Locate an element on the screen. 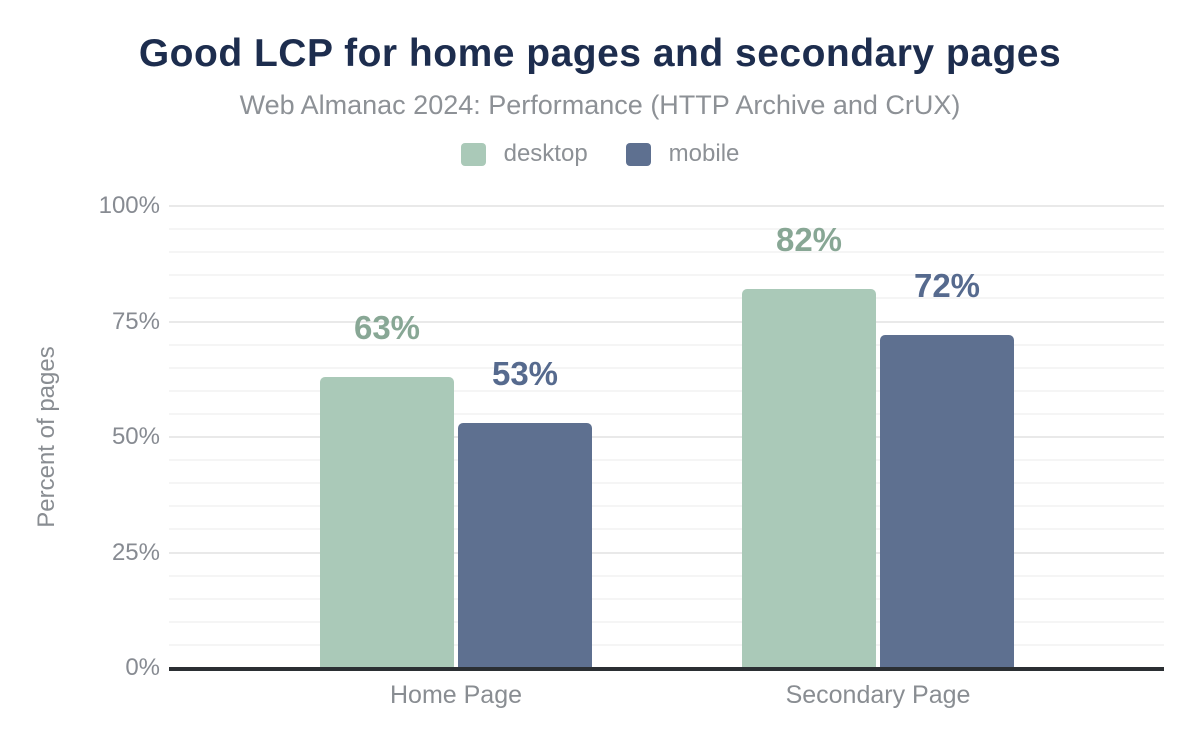 This screenshot has height=742, width=1200. bar-mobile-secondary-page is located at coordinates (947, 501).